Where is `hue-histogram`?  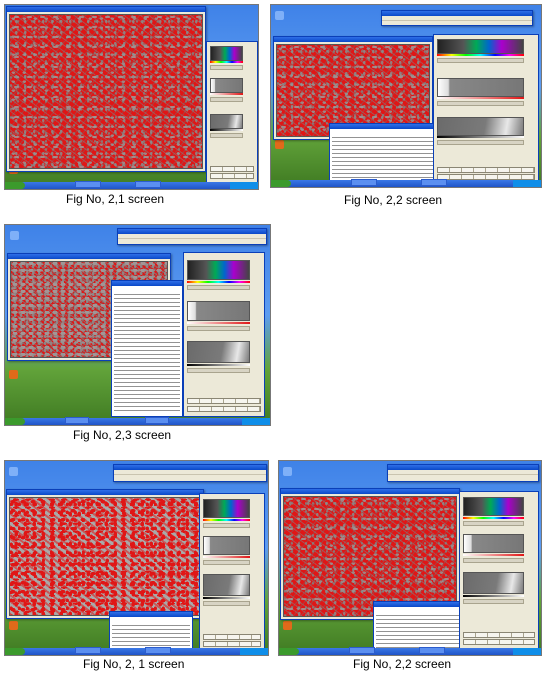
hue-histogram is located at coordinates (218, 270).